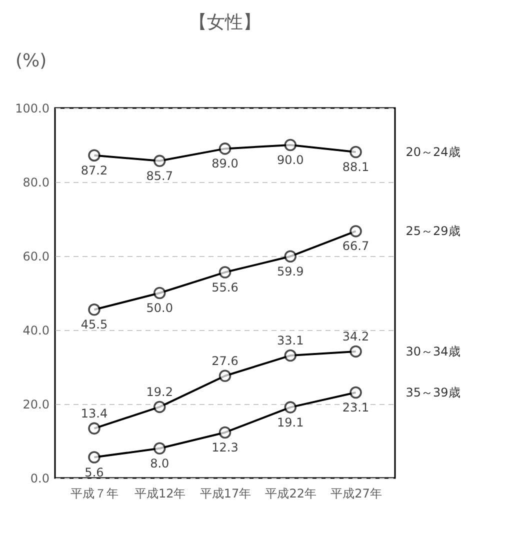  Describe the element at coordinates (36, 405) in the screenshot. I see `y-tick-label: 20.0` at that location.